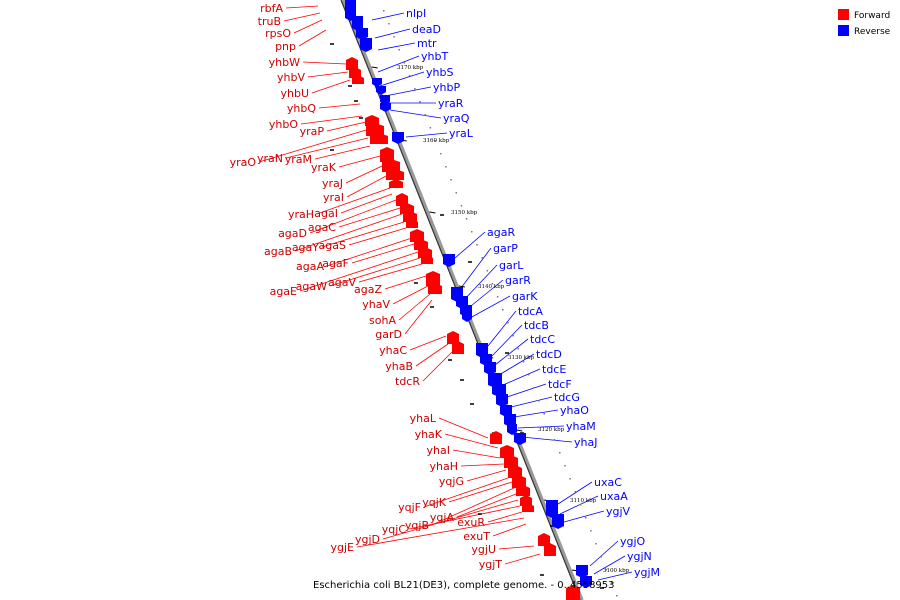  Describe the element at coordinates (471, 522) in the screenshot. I see `gene-label-exur: exuR` at that location.